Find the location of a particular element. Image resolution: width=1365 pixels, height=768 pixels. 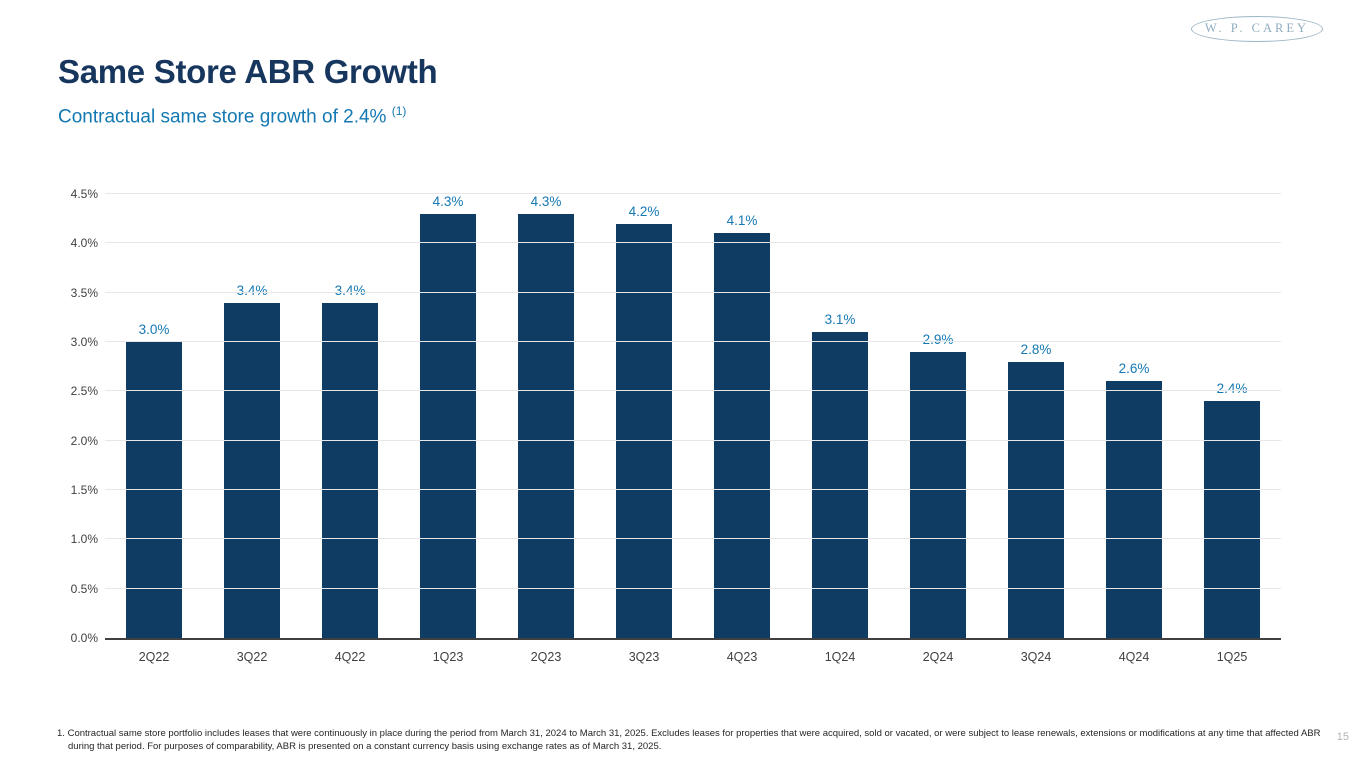

y-axis-tick-label: 4.0% is located at coordinates (84, 243).